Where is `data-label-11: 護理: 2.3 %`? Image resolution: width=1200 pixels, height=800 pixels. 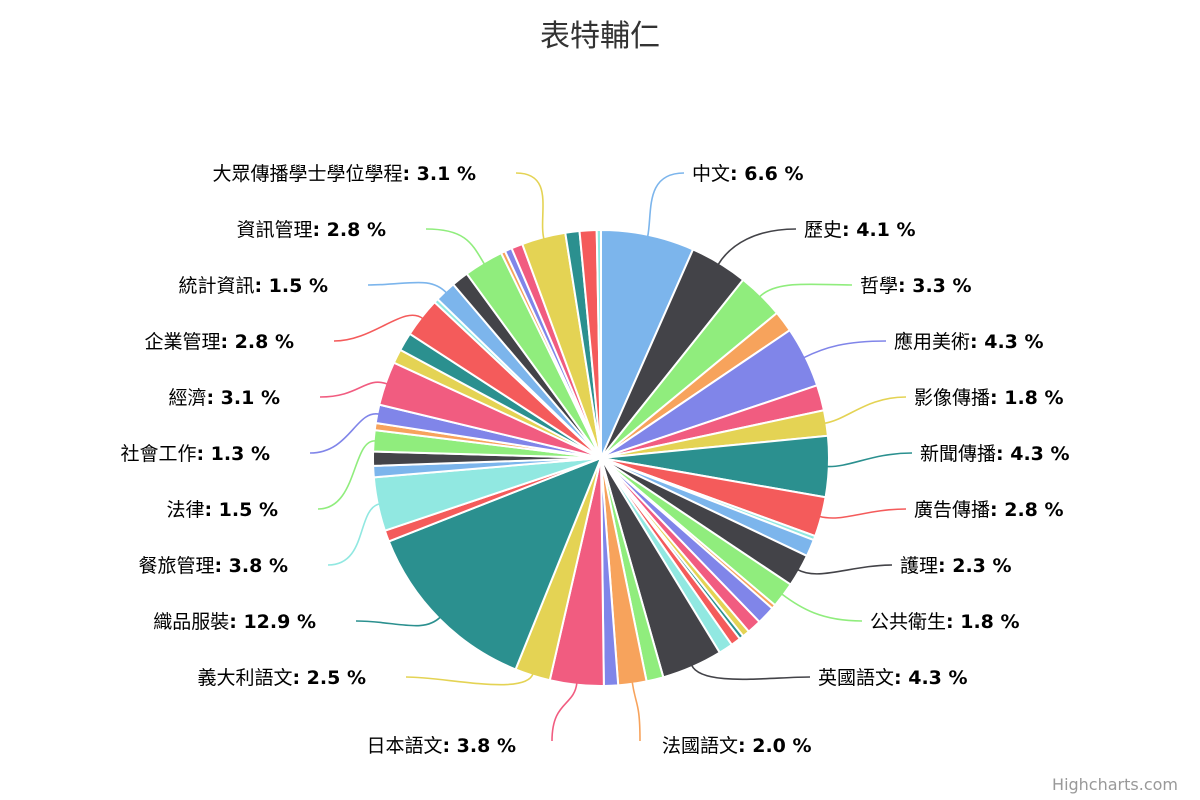
data-label-11: 護理: 2.3 % is located at coordinates (956, 566).